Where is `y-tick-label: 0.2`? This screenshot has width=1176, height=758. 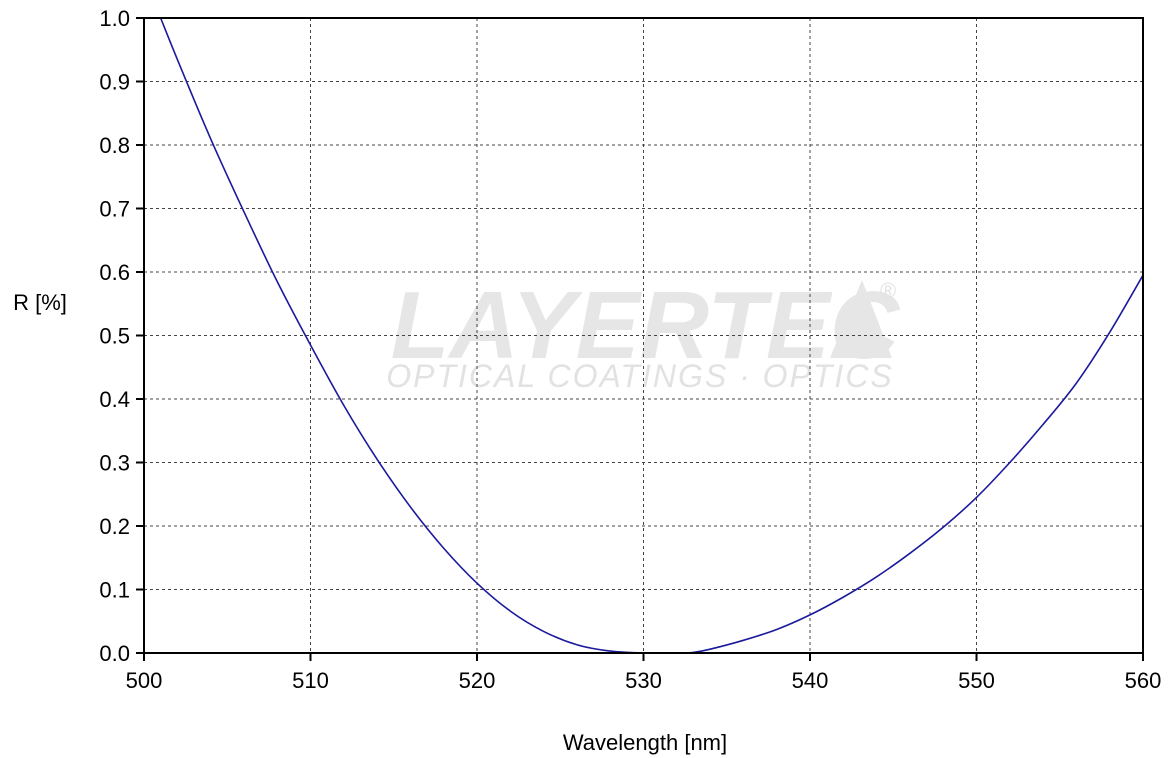
y-tick-label: 0.2 is located at coordinates (114, 526).